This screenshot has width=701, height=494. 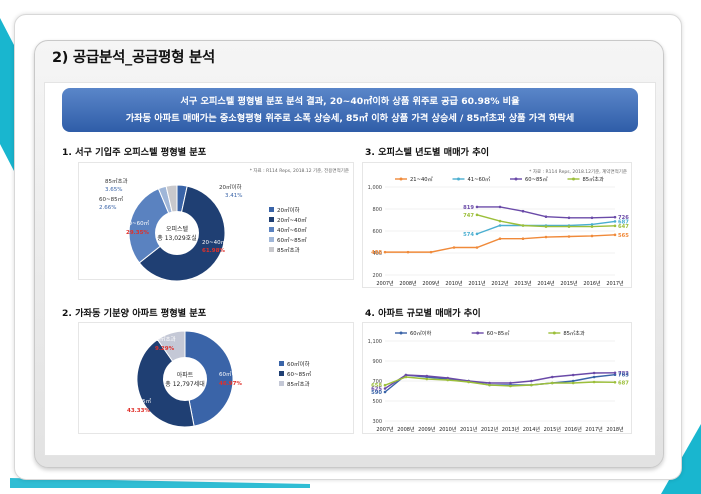 I want to click on pie-center-2: 총 12,797세대, so click(x=184, y=384).